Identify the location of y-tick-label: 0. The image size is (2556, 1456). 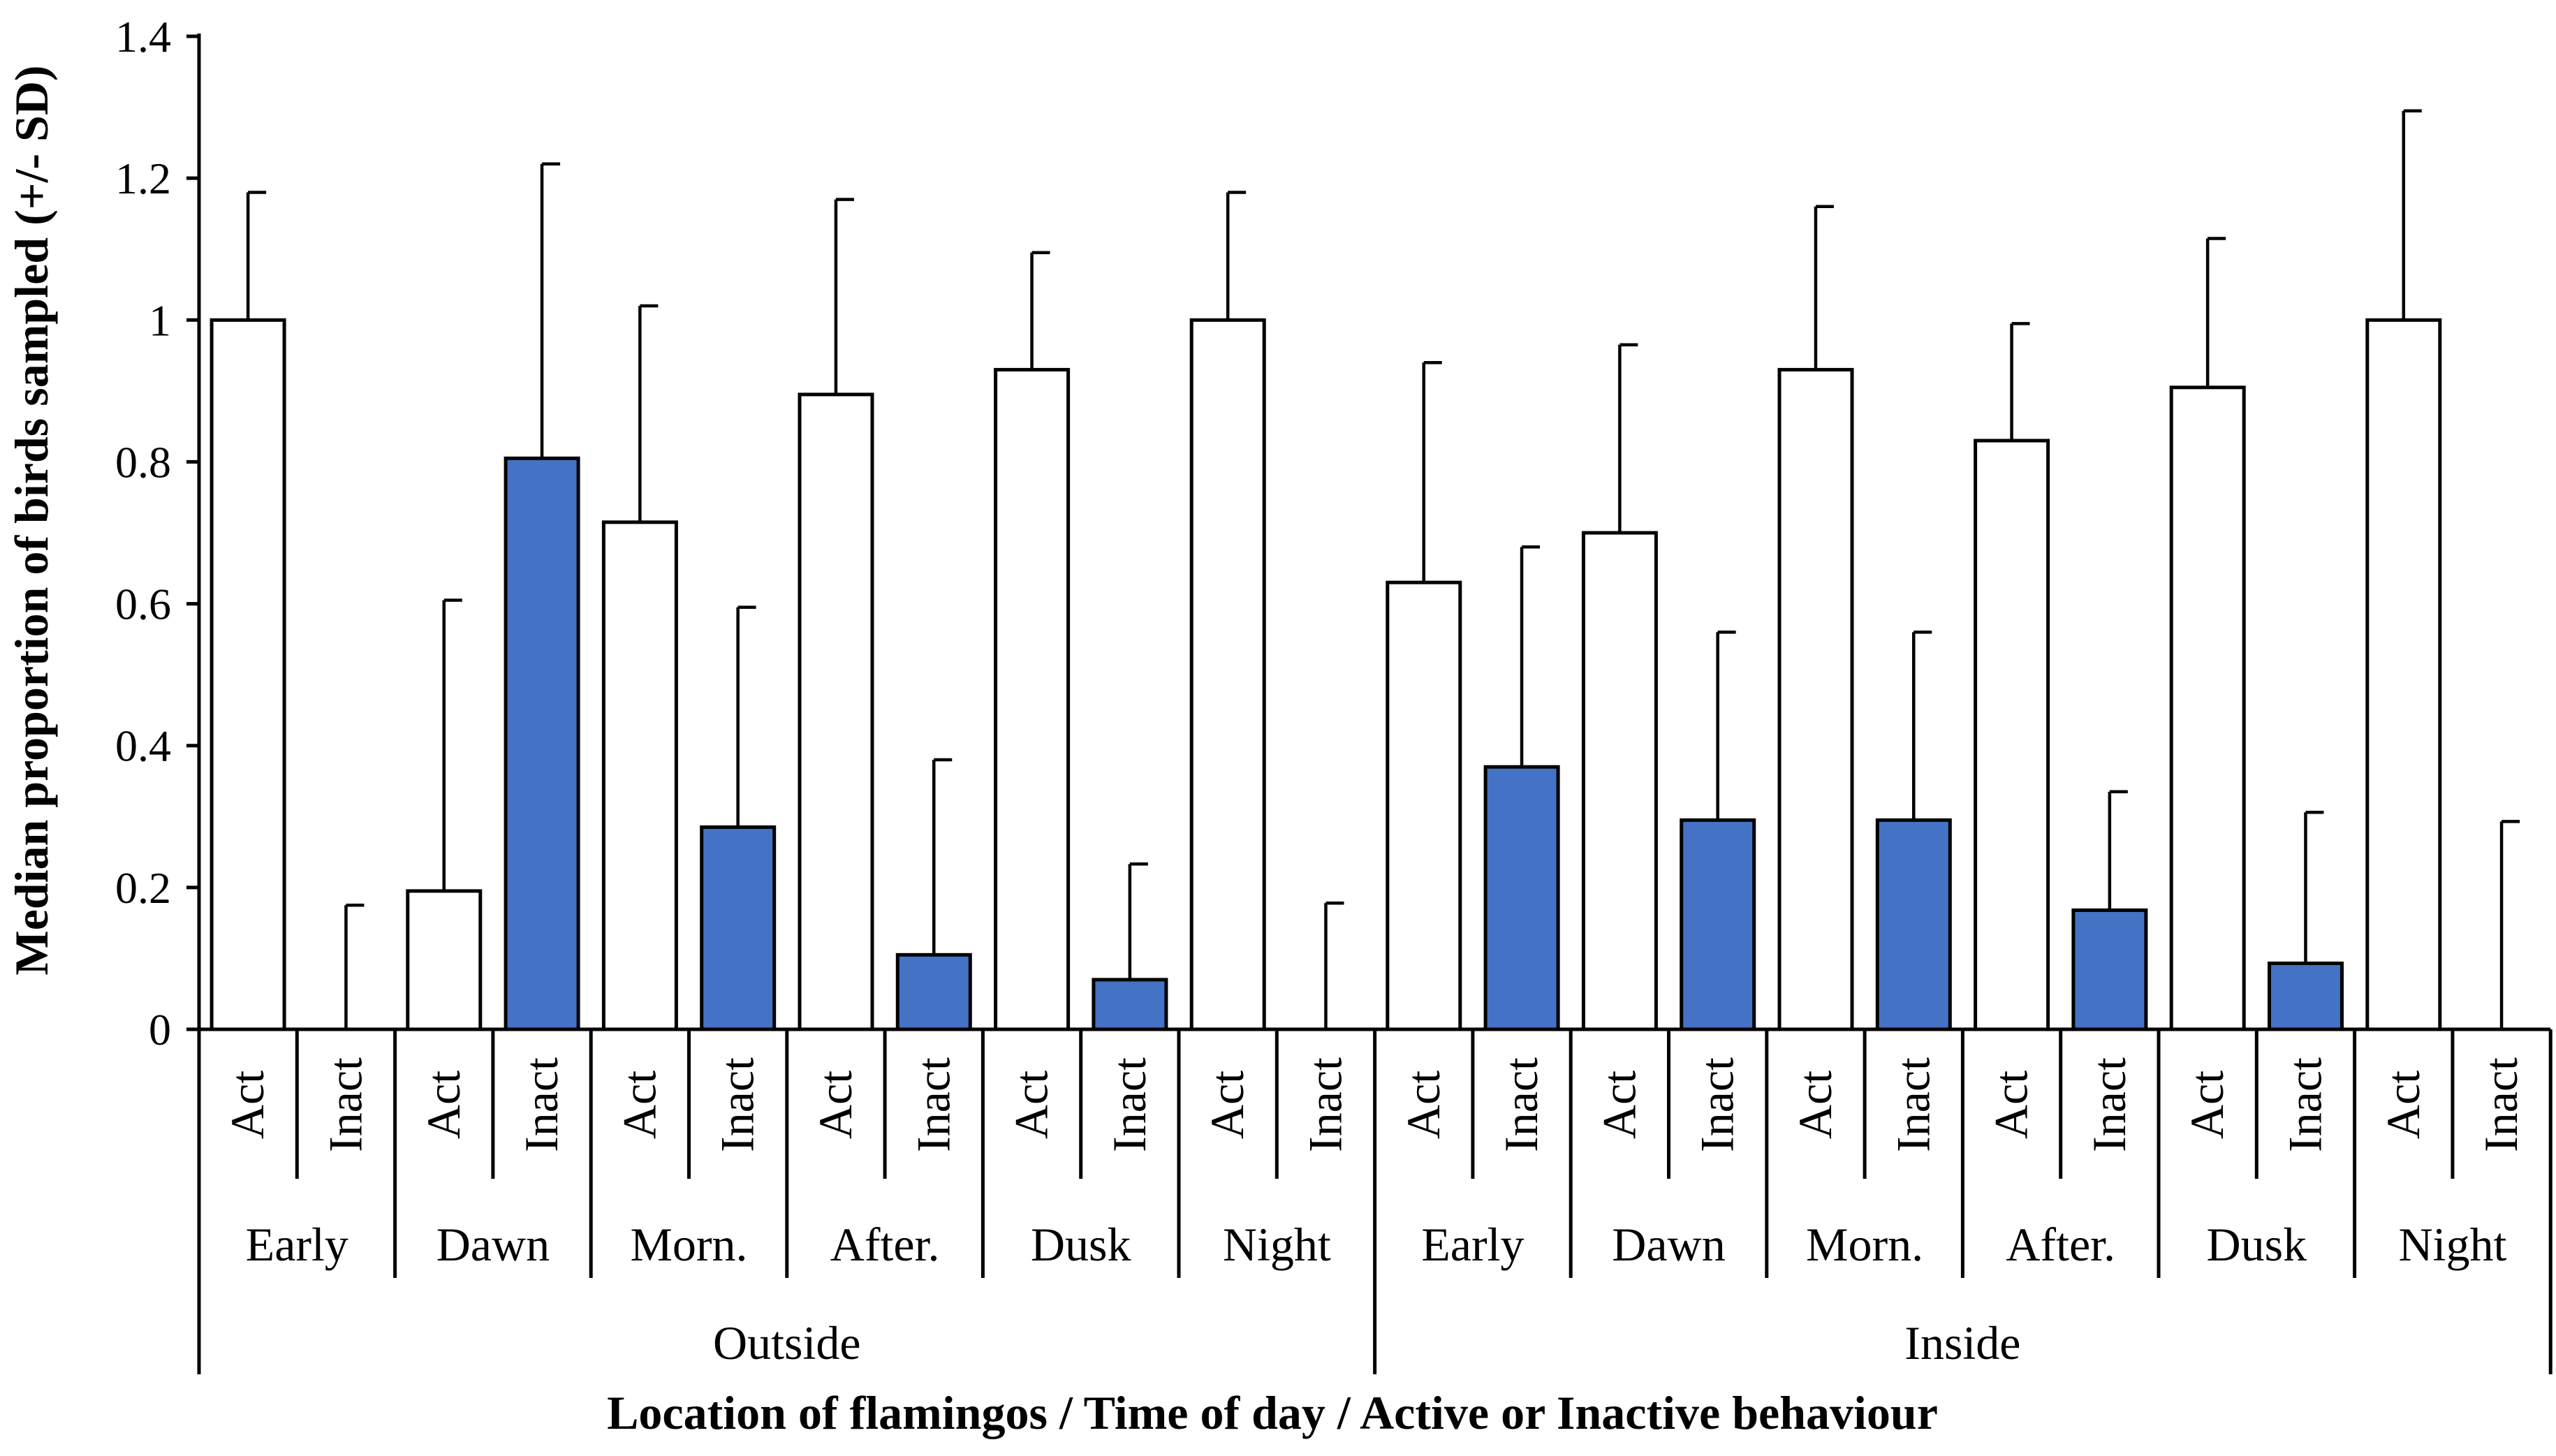
(160, 1029).